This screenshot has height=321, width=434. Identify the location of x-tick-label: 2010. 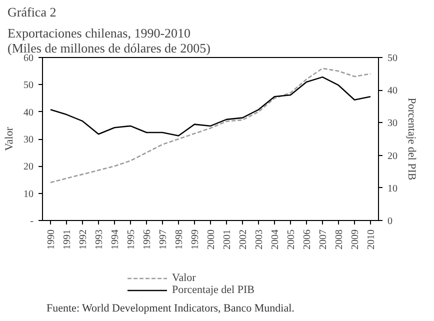
(371, 240).